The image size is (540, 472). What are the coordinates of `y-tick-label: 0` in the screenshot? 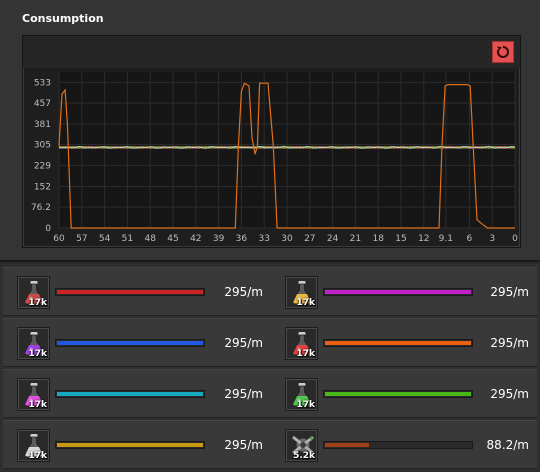 It's located at (48, 229).